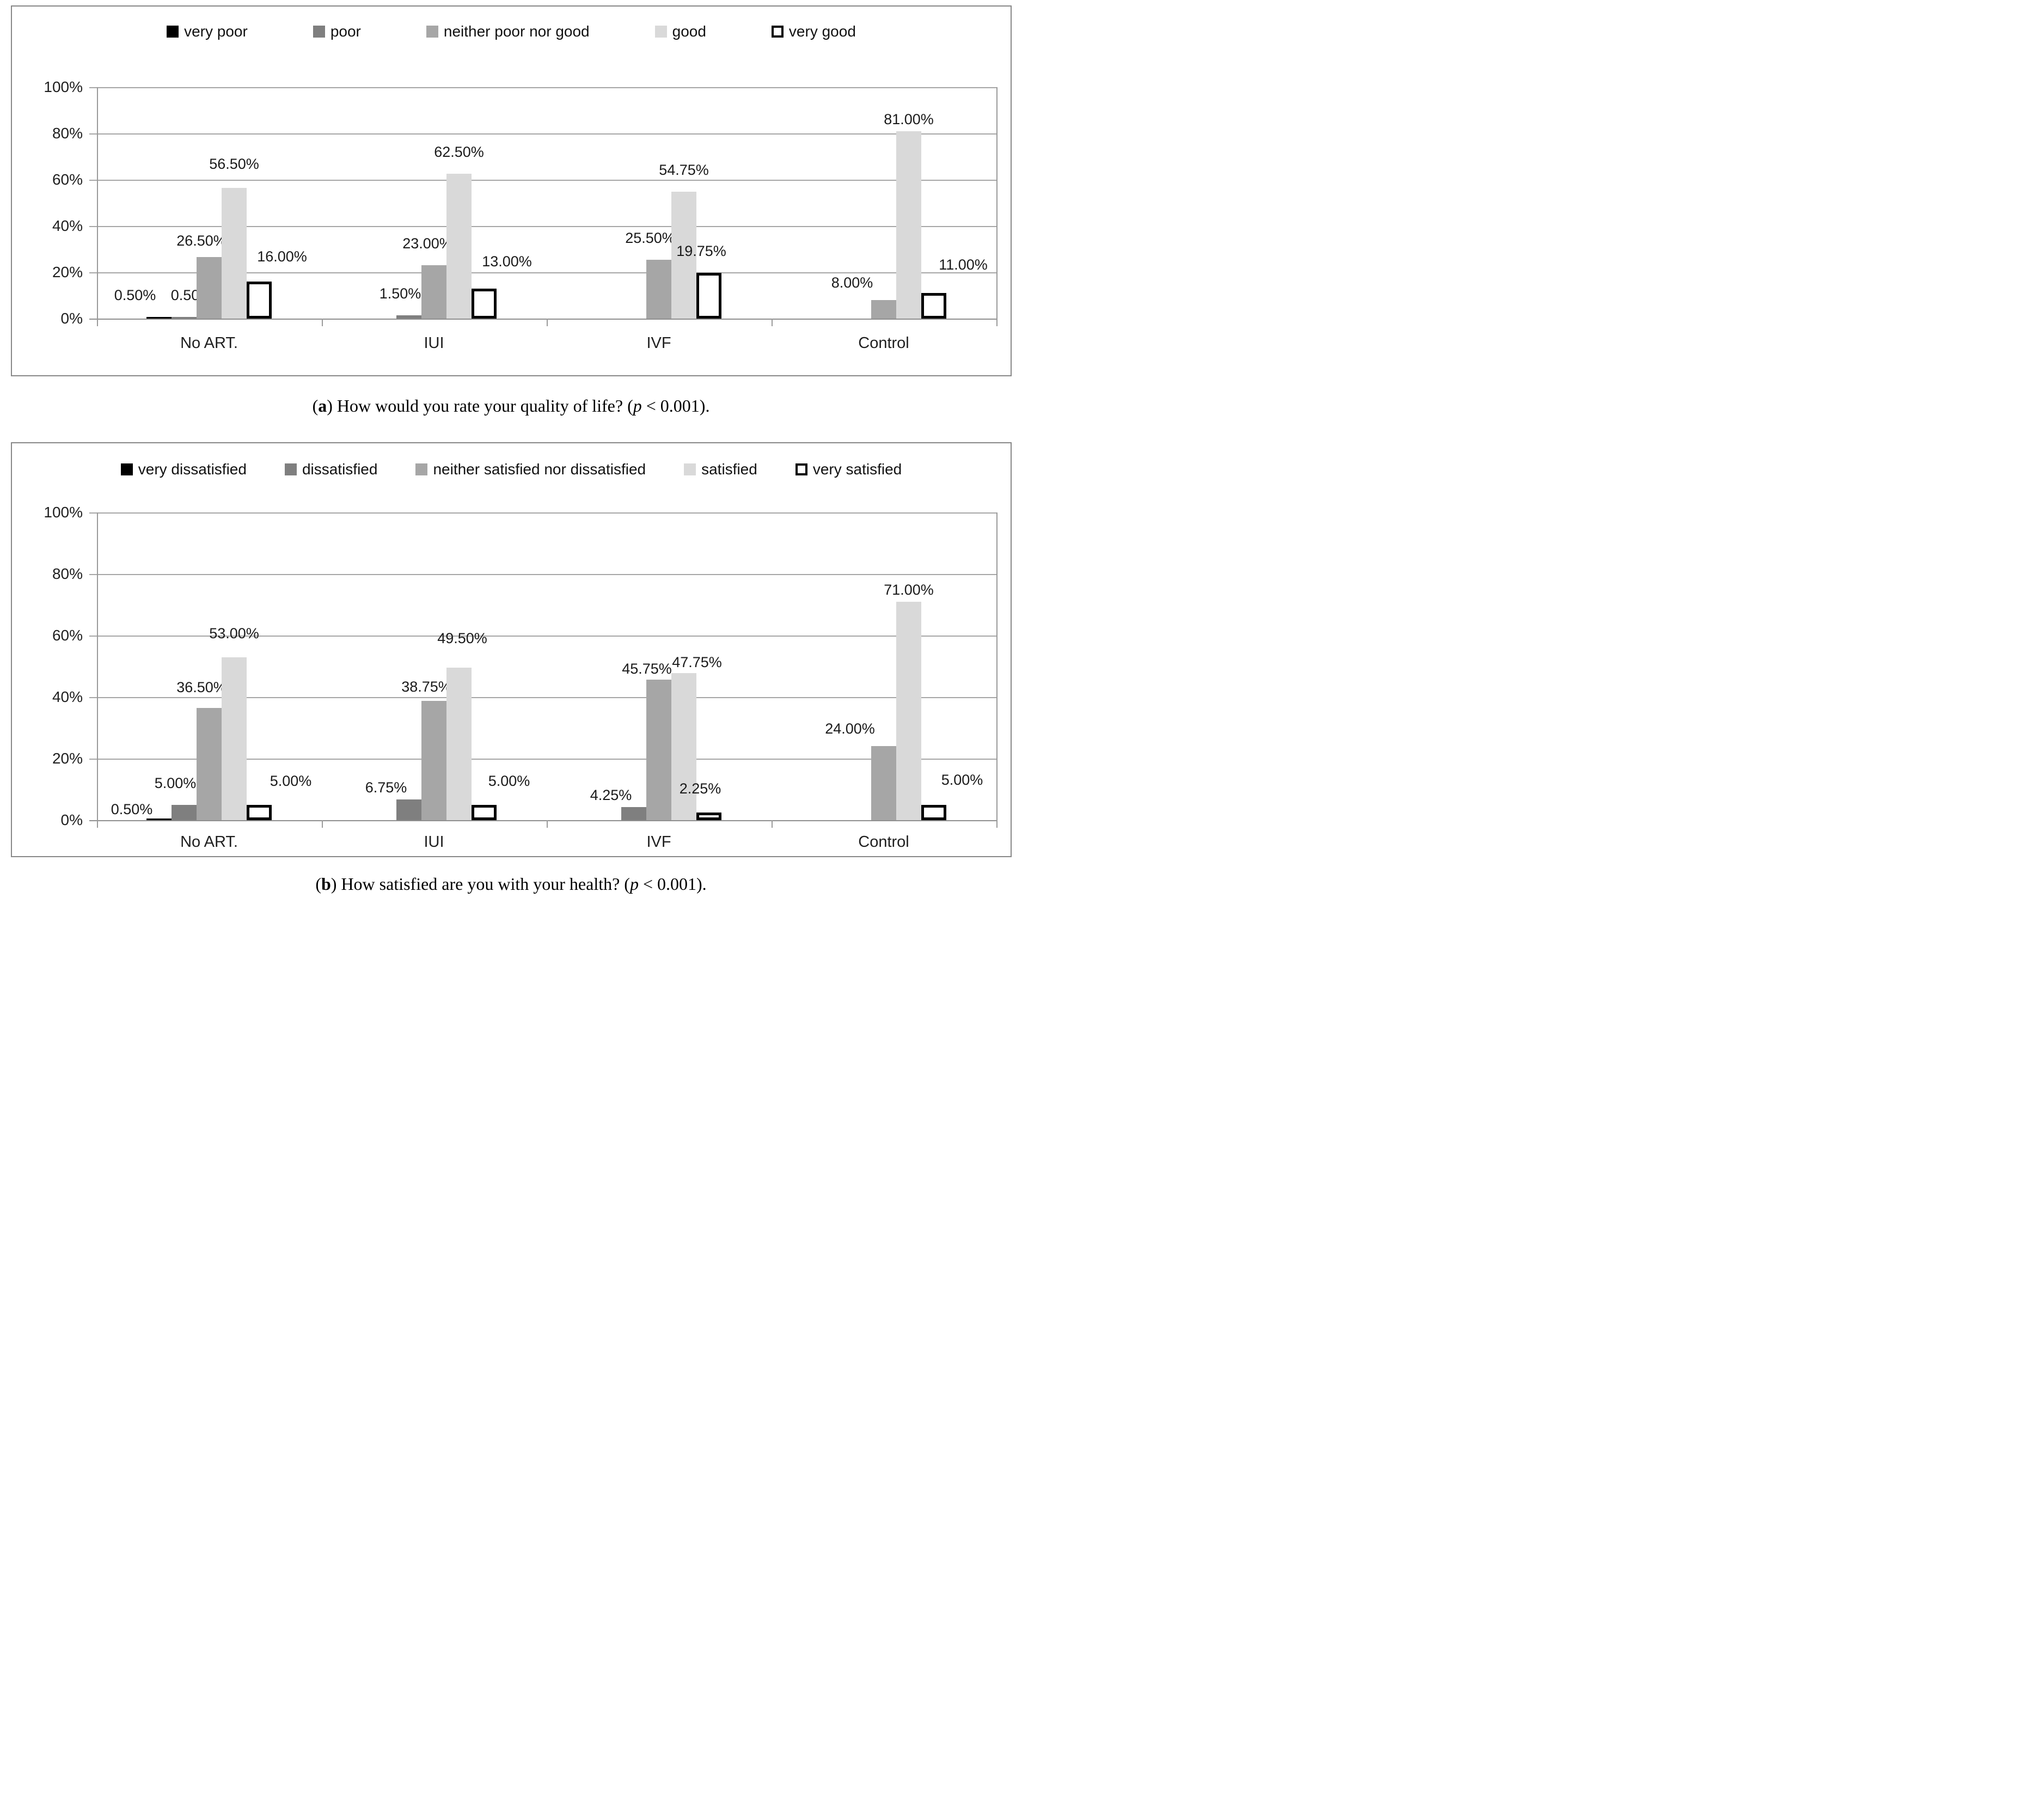 This screenshot has height=1820, width=2044. Describe the element at coordinates (813, 31) in the screenshot. I see `legend-item-a-4: very good` at that location.